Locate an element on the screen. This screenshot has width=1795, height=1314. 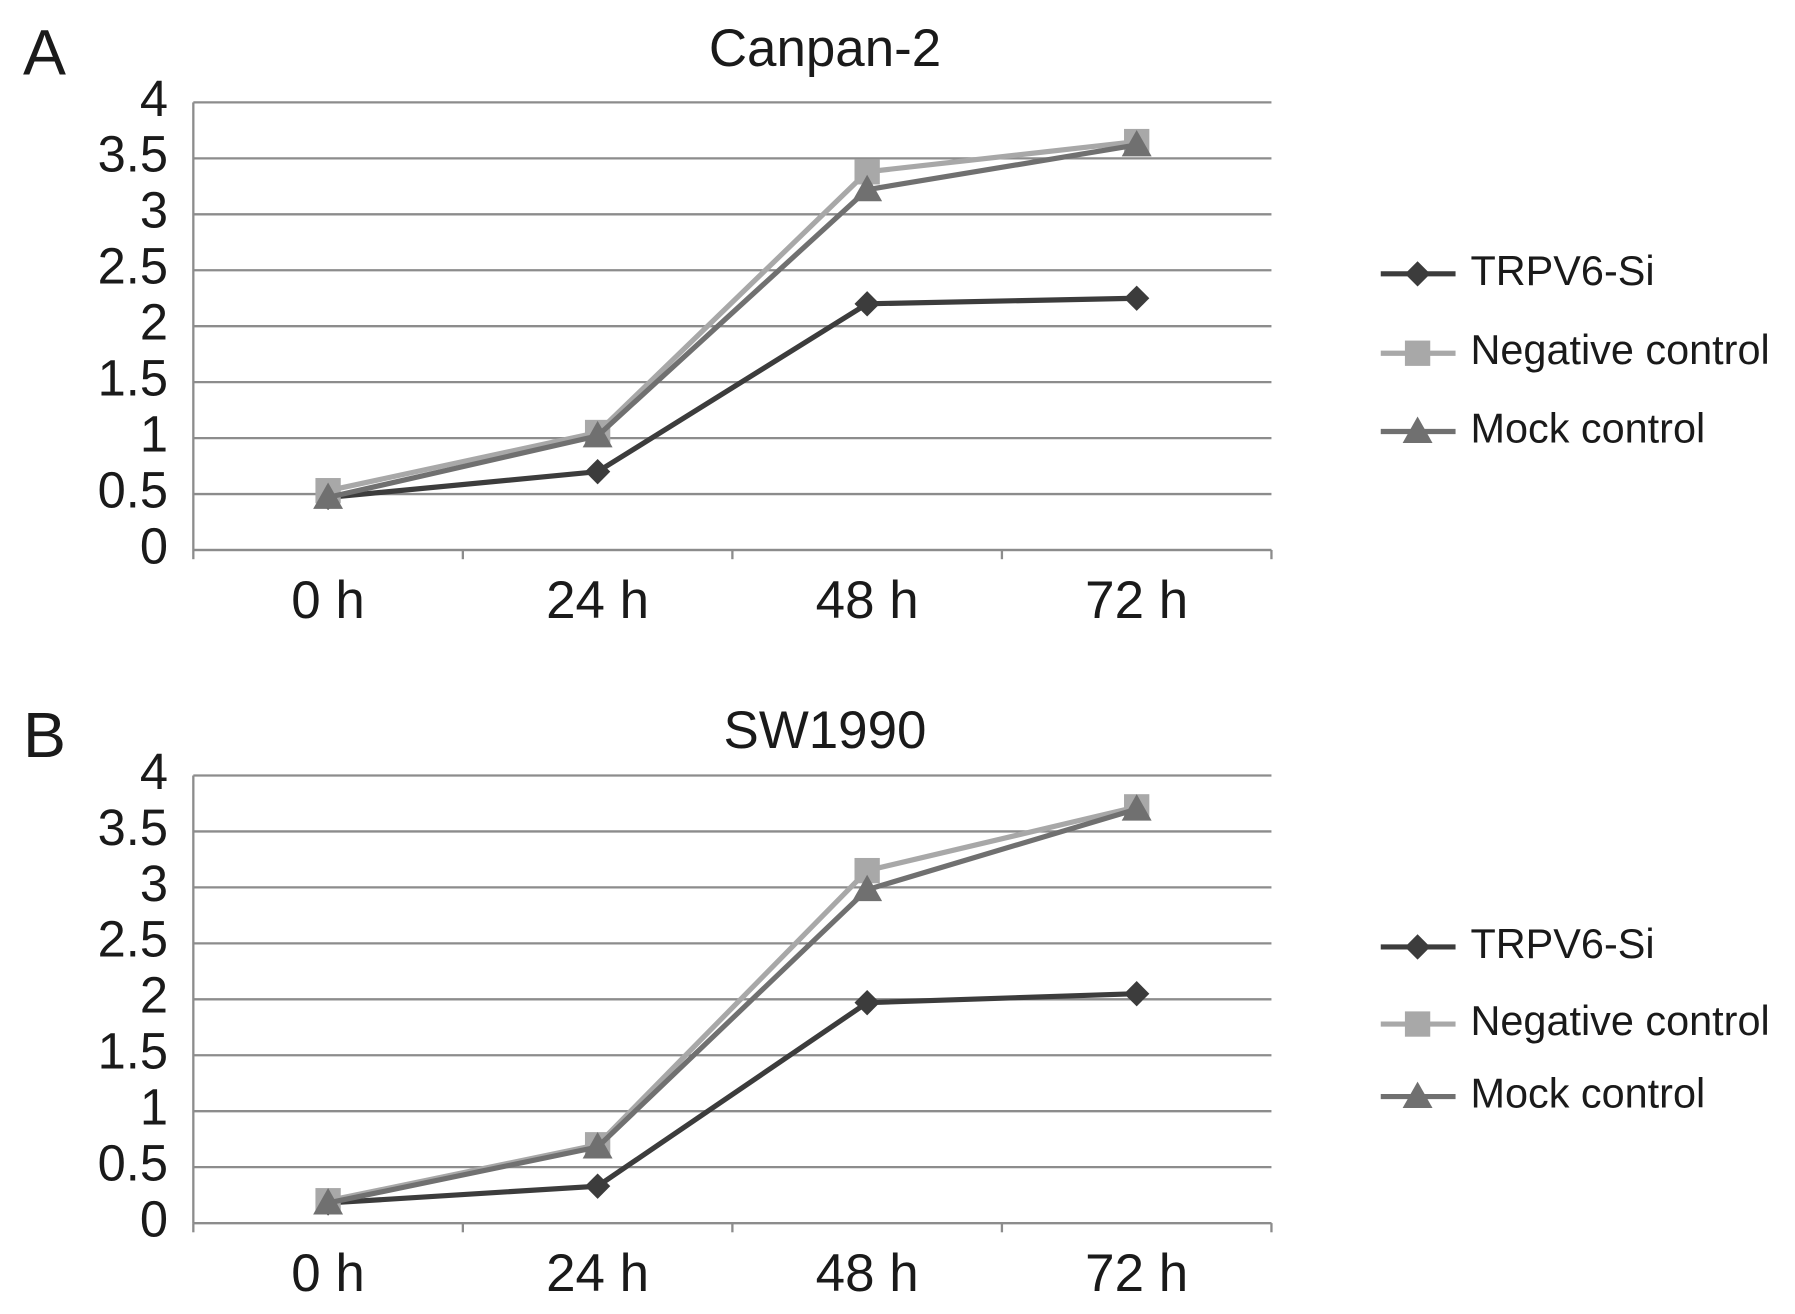
panel-label: B is located at coordinates (44, 735).